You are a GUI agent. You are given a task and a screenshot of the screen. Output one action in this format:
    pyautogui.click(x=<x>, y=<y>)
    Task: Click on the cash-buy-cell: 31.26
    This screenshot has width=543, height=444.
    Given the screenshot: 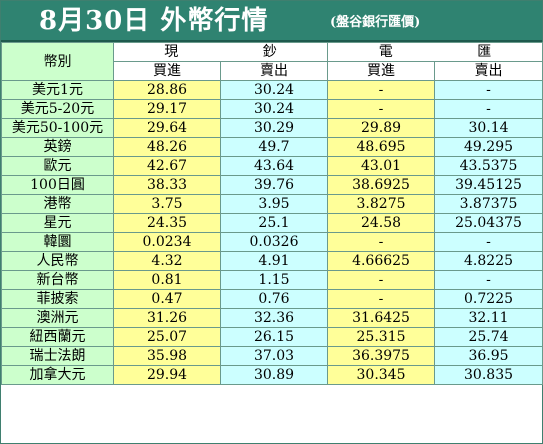 What is the action you would take?
    pyautogui.click(x=167, y=318)
    